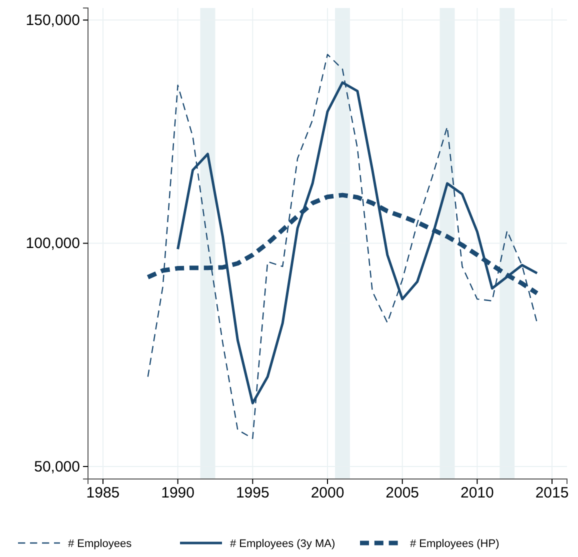  I want to click on y-tick-label: 50,000, so click(57, 467).